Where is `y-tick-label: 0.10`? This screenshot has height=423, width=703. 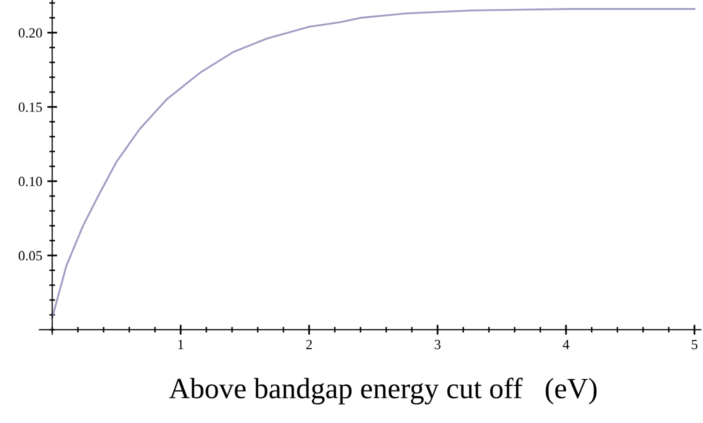 y-tick-label: 0.10 is located at coordinates (30, 181).